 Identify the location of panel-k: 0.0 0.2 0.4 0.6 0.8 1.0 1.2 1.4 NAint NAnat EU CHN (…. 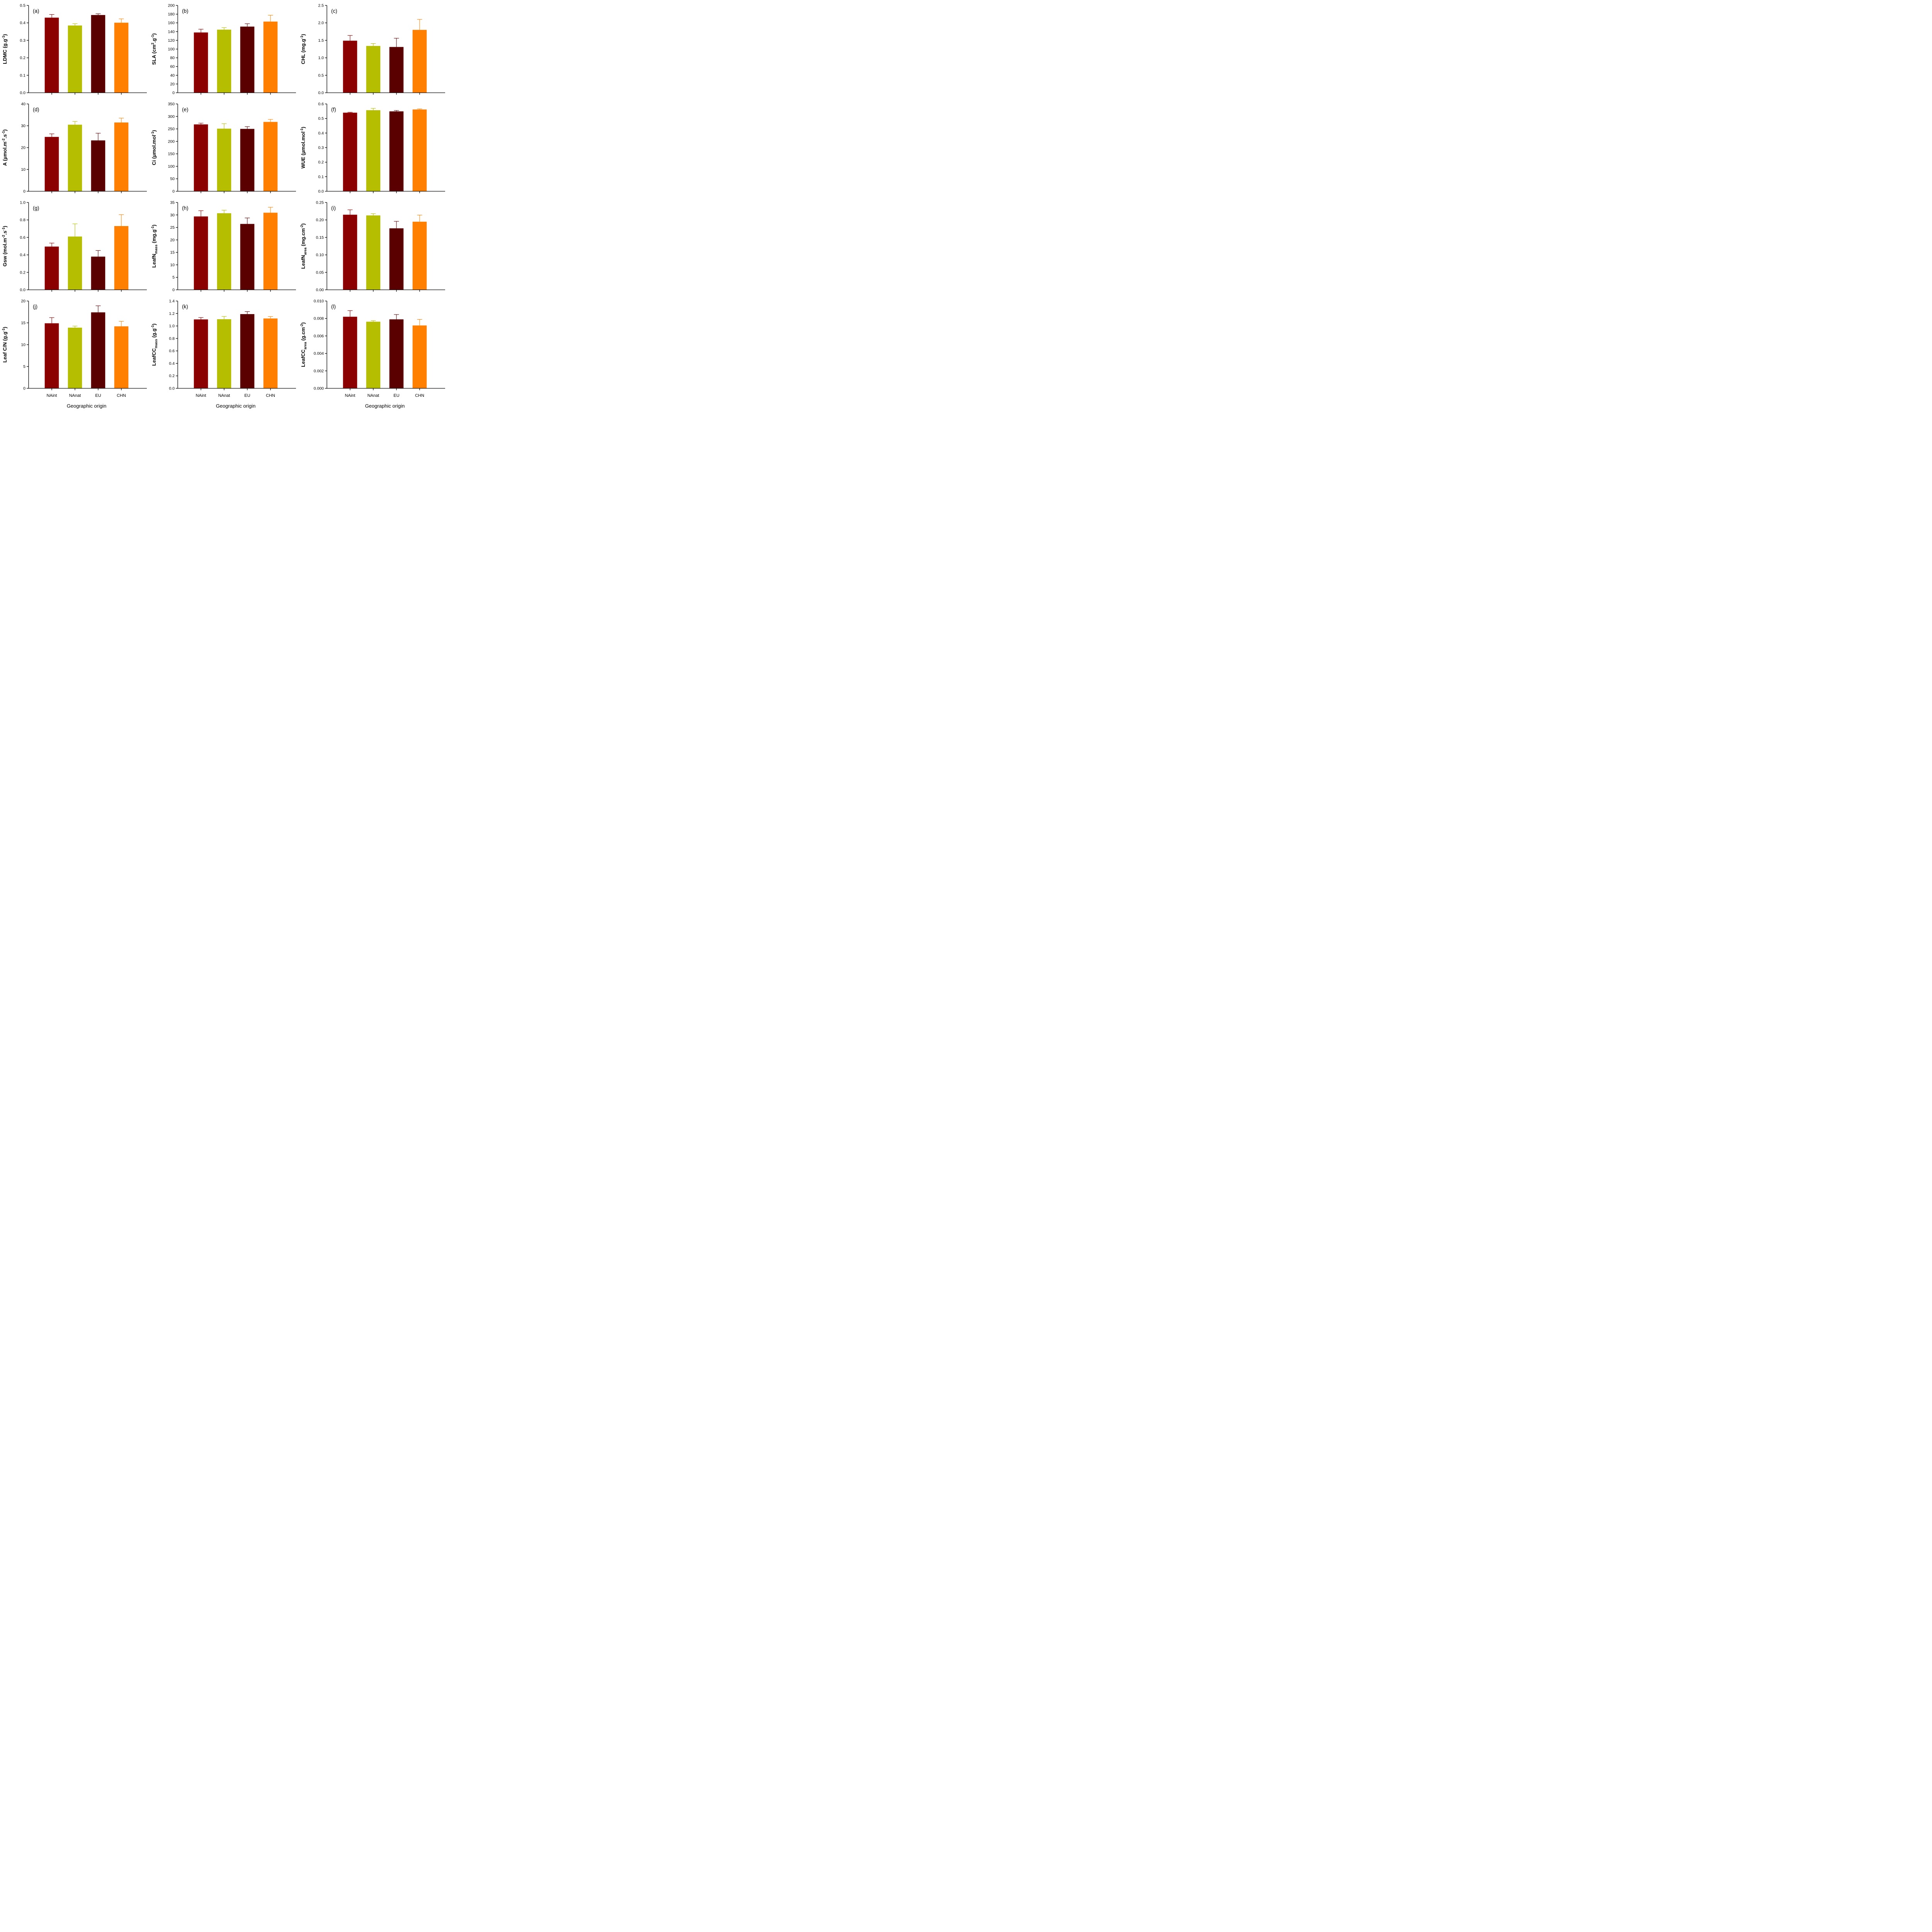
(223, 353).